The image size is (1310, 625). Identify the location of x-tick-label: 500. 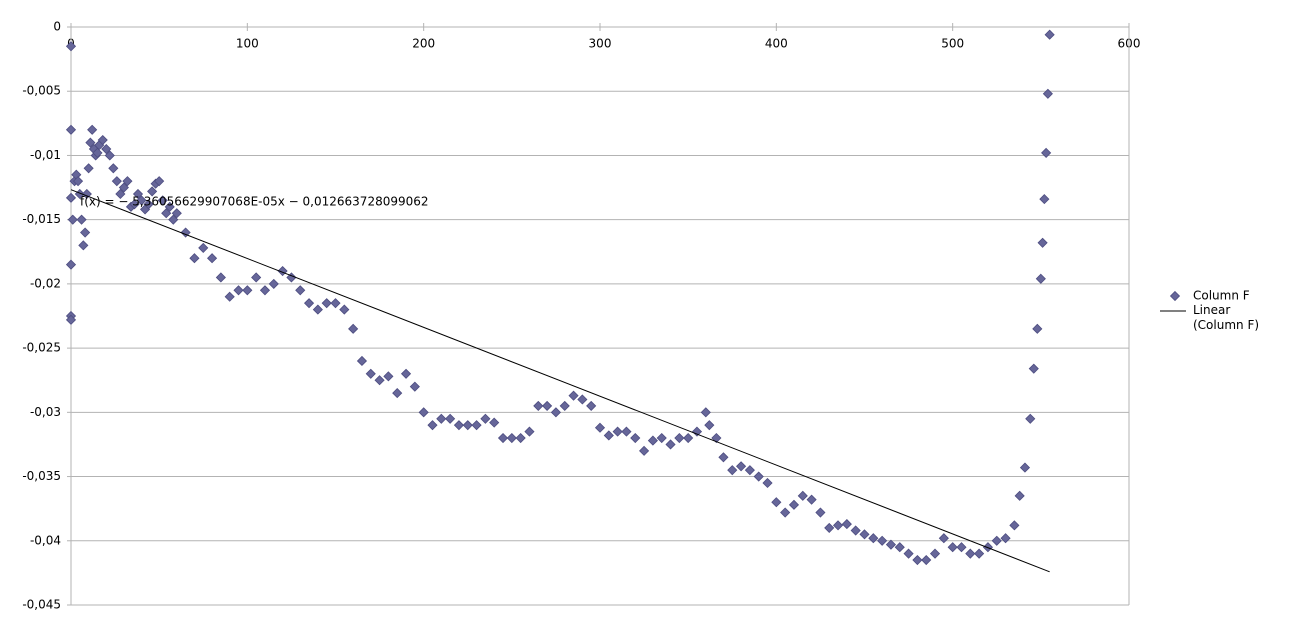
(952, 44).